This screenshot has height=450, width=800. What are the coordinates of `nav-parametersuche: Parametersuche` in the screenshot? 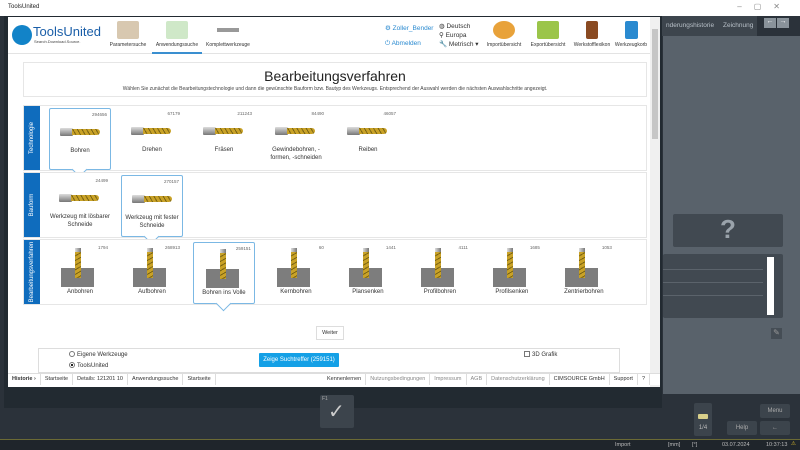 It's located at (128, 34).